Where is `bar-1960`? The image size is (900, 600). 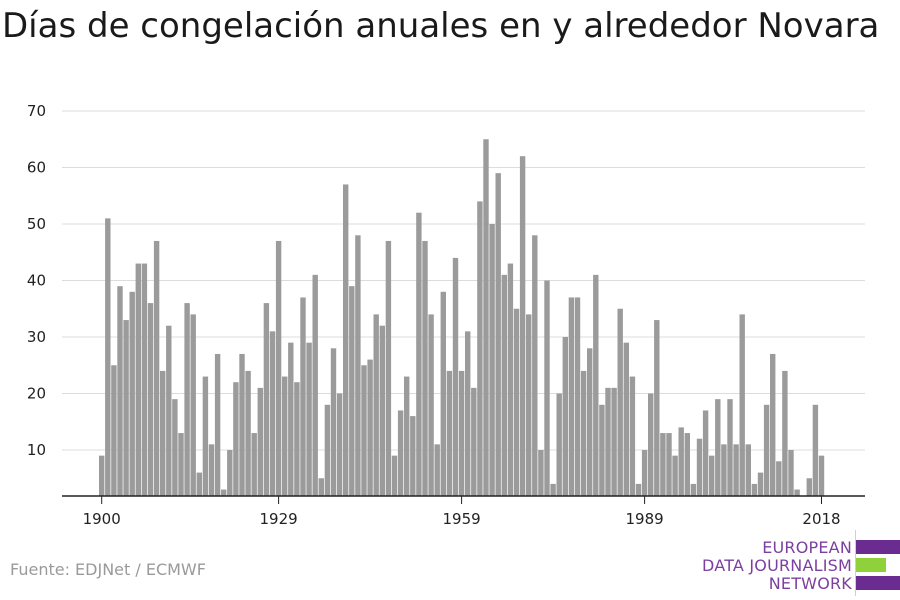 bar-1960 is located at coordinates (468, 413).